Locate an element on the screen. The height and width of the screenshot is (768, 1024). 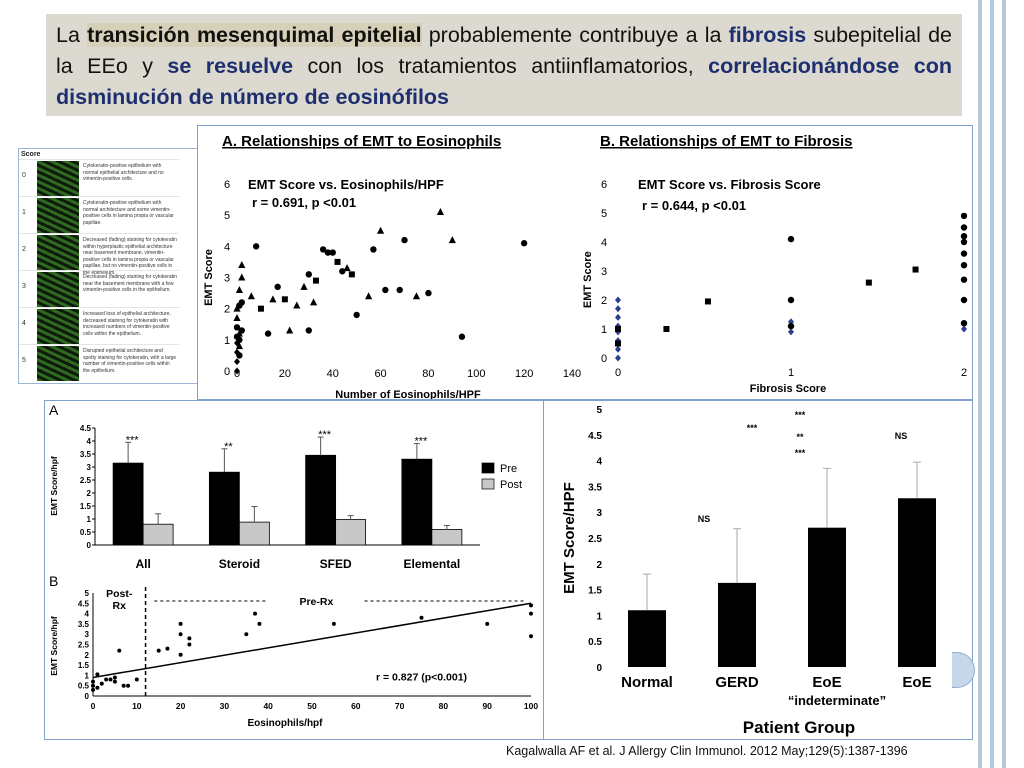
score-legend-number: 4 is located at coordinates (24, 323).